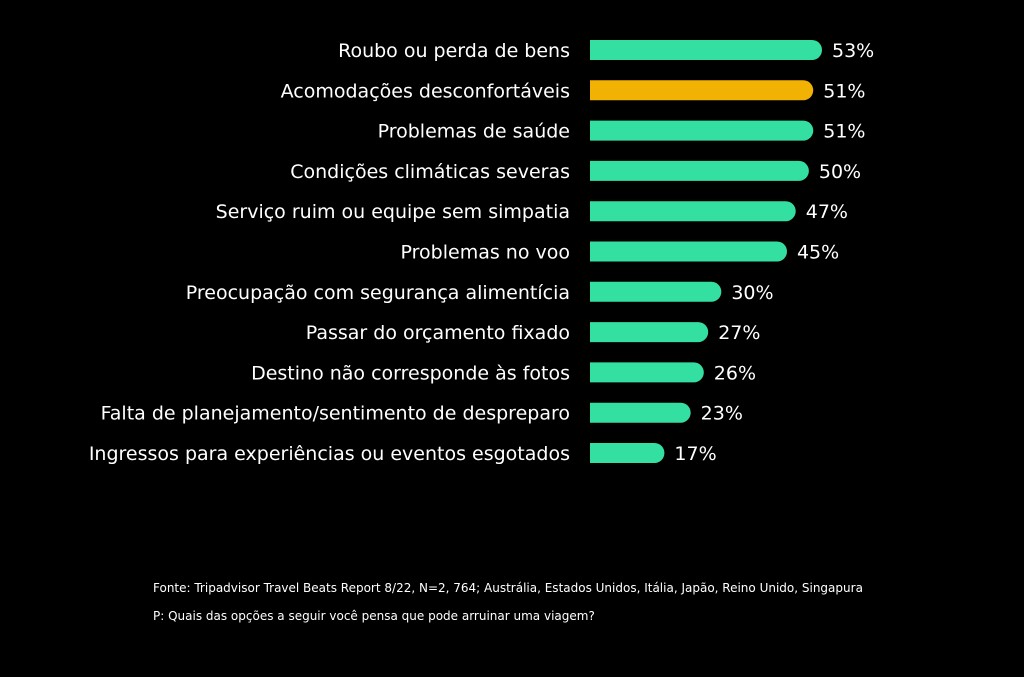 The height and width of the screenshot is (677, 1024). I want to click on category-label: Problemas de saúde, so click(474, 132).